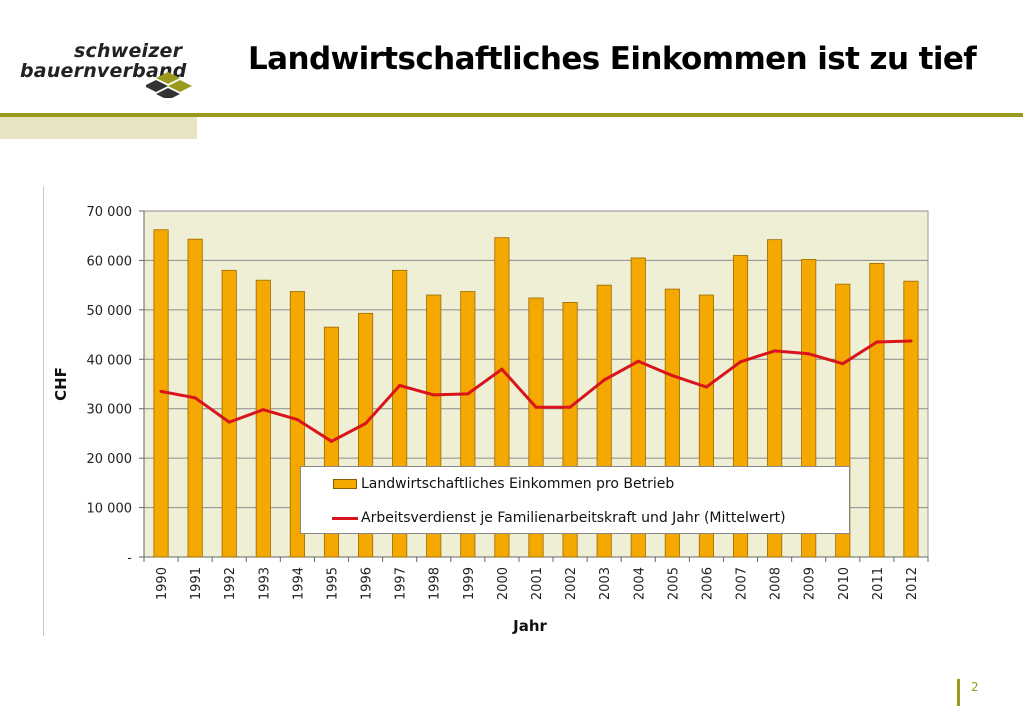 This screenshot has height=708, width=1023. What do you see at coordinates (469, 583) in the screenshot?
I see `x-tick-label: 1999` at bounding box center [469, 583].